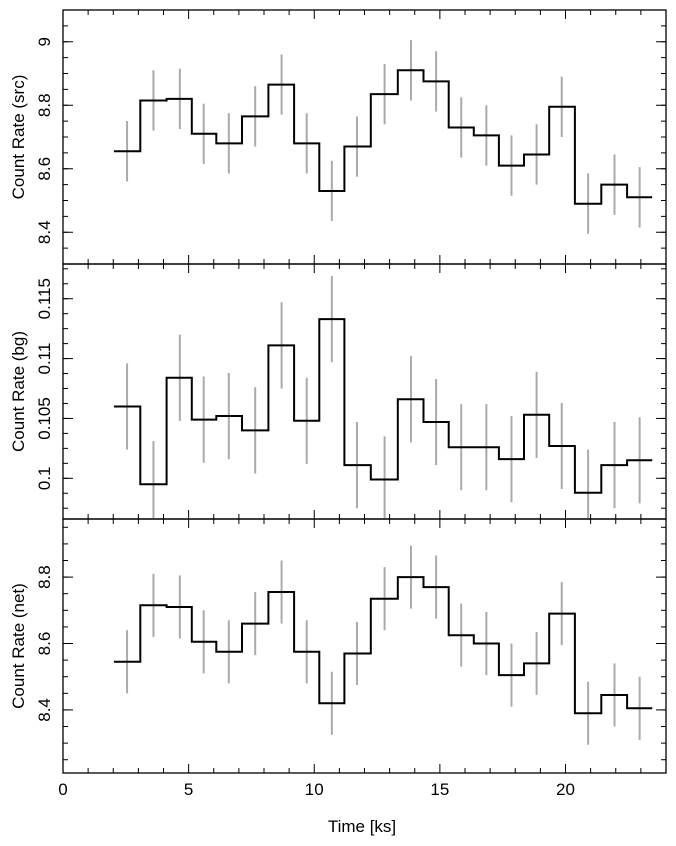  What do you see at coordinates (44, 418) in the screenshot?
I see `y-tick-label: 0.105` at bounding box center [44, 418].